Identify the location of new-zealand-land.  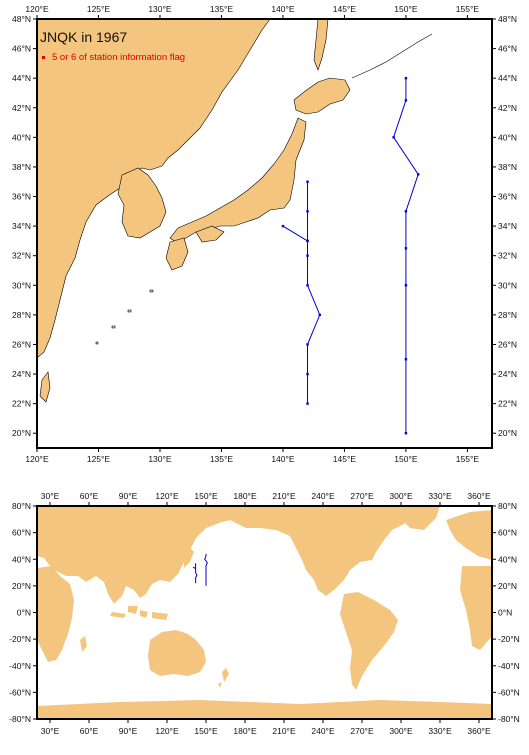
(223, 678).